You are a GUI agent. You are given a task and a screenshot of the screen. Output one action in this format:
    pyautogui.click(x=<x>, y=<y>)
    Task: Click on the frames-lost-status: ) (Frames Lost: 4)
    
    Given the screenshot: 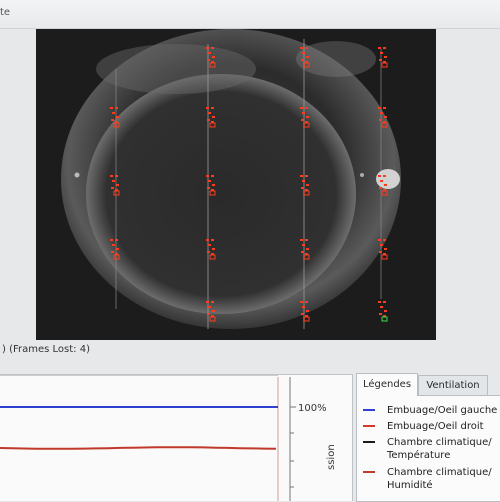 What is the action you would take?
    pyautogui.click(x=46, y=349)
    